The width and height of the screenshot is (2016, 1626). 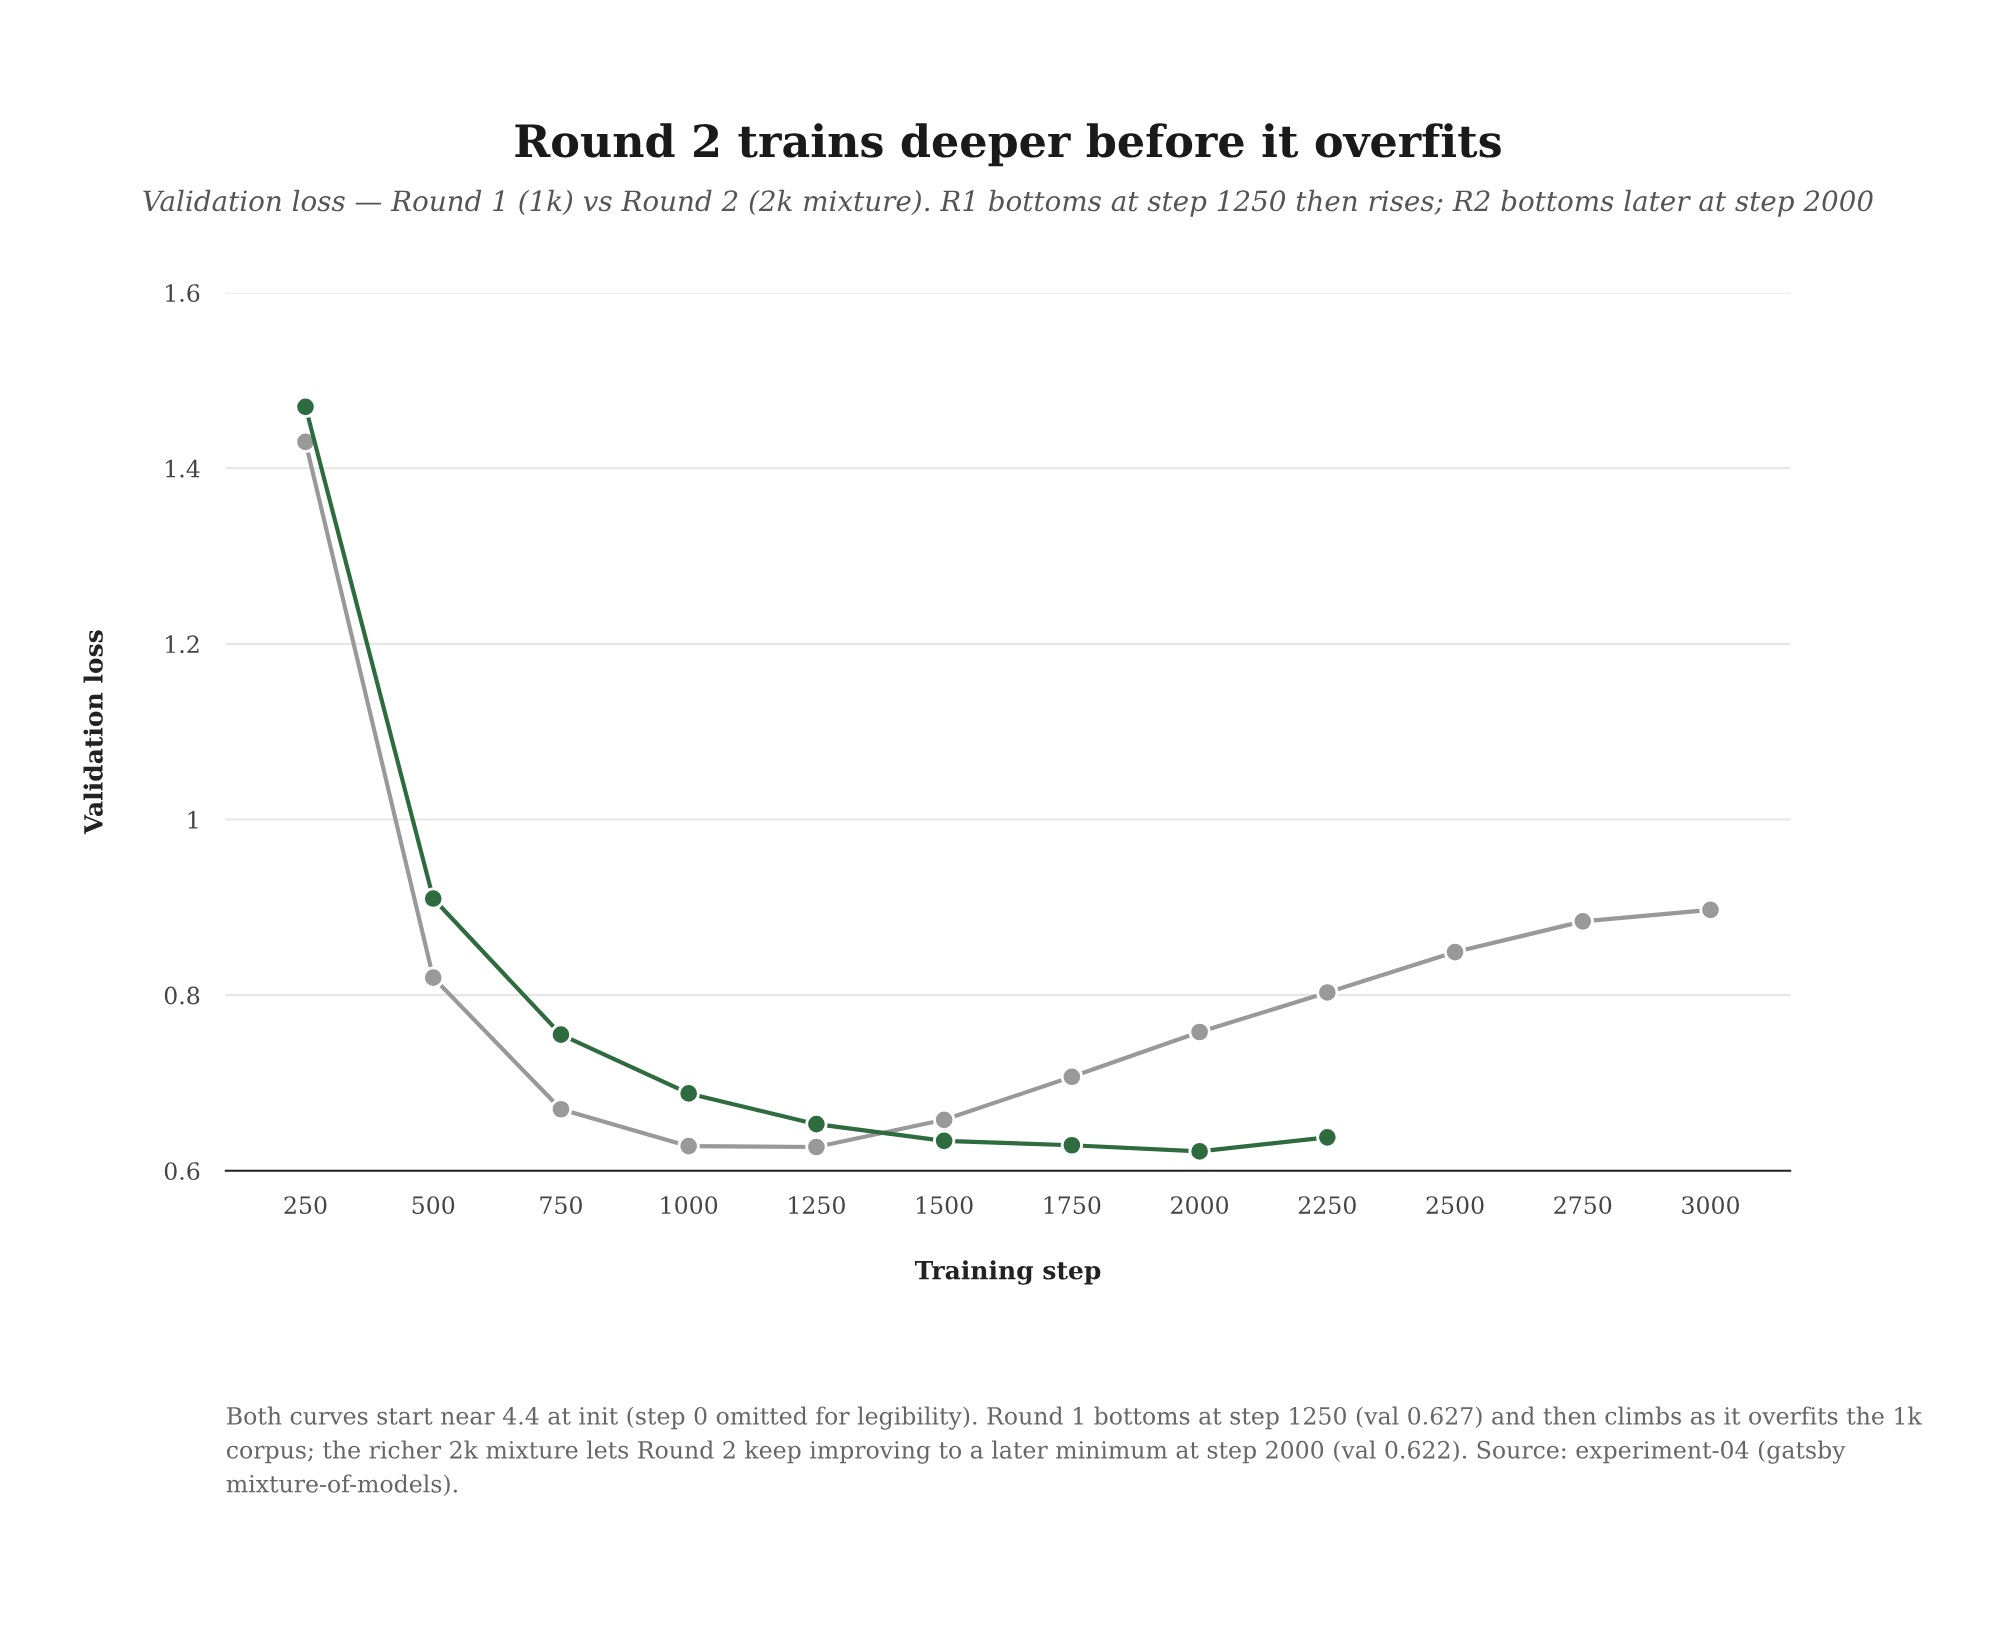 What do you see at coordinates (1008, 203) in the screenshot?
I see `chart-subtitle: Validation loss — Round 1 (1k) vs Round 2 (2k mixture). R1 bottoms at step 1250 then rises; R2 bottoms later at step 2000` at bounding box center [1008, 203].